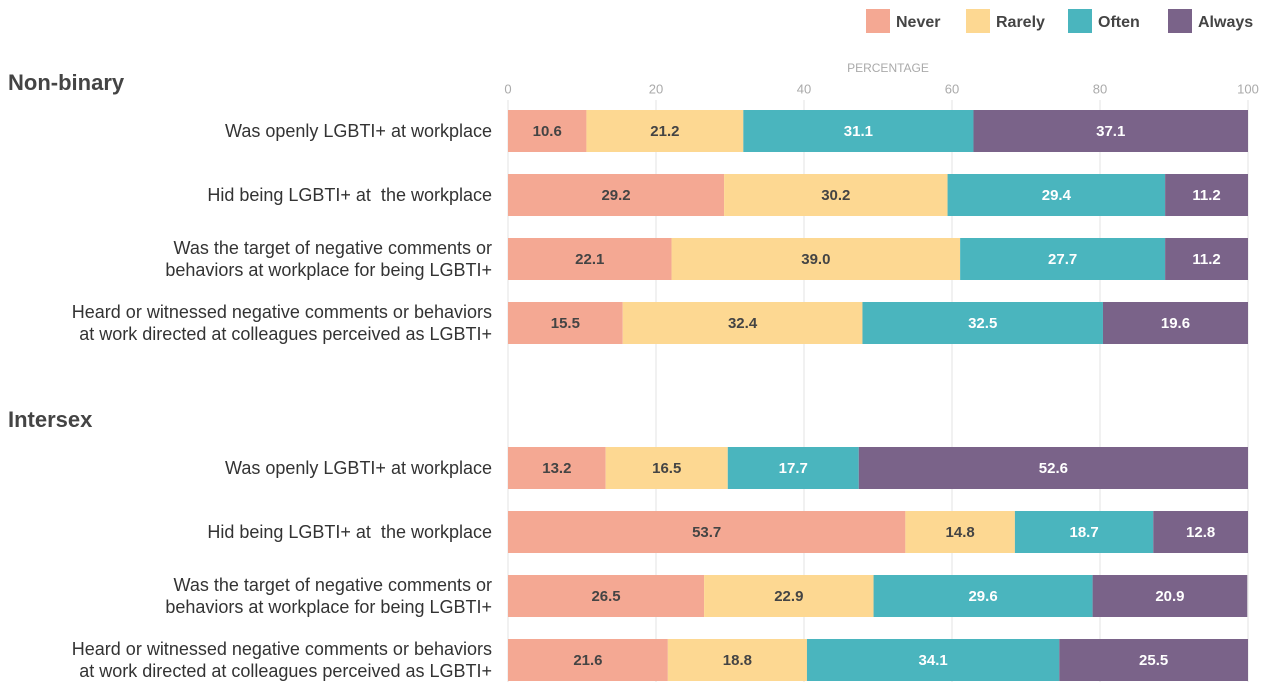 The image size is (1266, 682). I want to click on data-label: 20.9, so click(1169, 596).